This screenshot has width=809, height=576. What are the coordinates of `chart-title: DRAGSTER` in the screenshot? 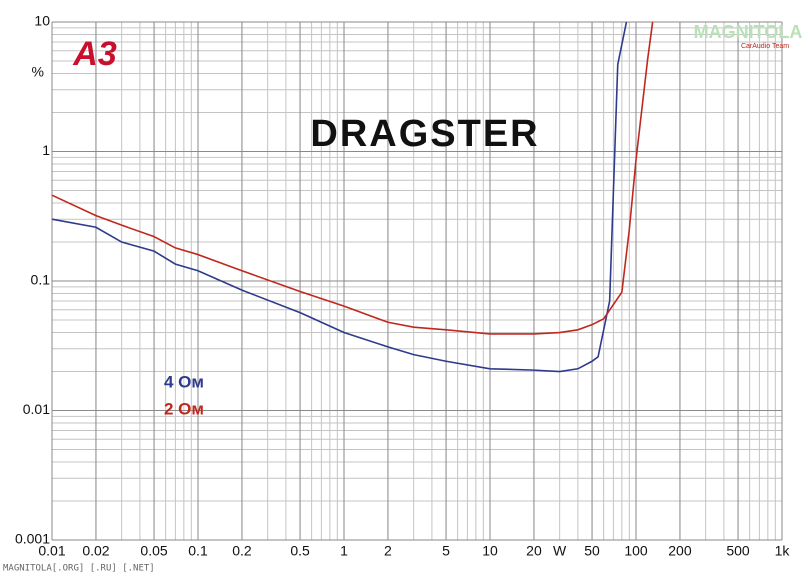 It's located at (424, 134).